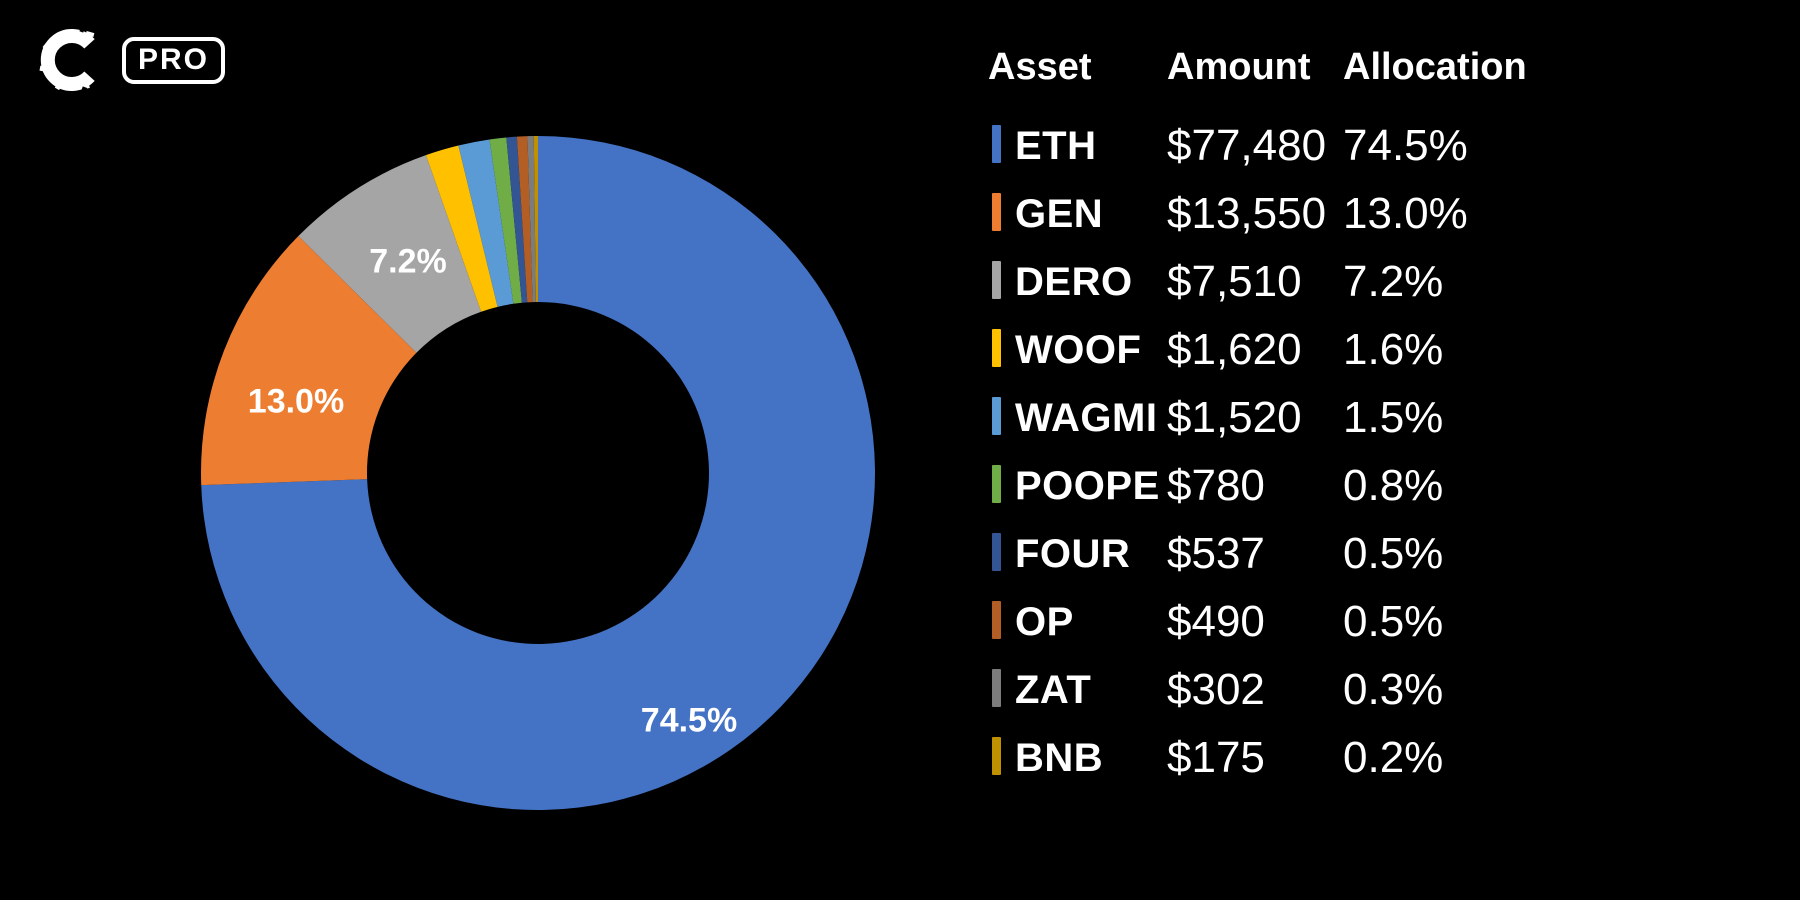  What do you see at coordinates (1216, 621) in the screenshot?
I see `asset-amount: $490` at bounding box center [1216, 621].